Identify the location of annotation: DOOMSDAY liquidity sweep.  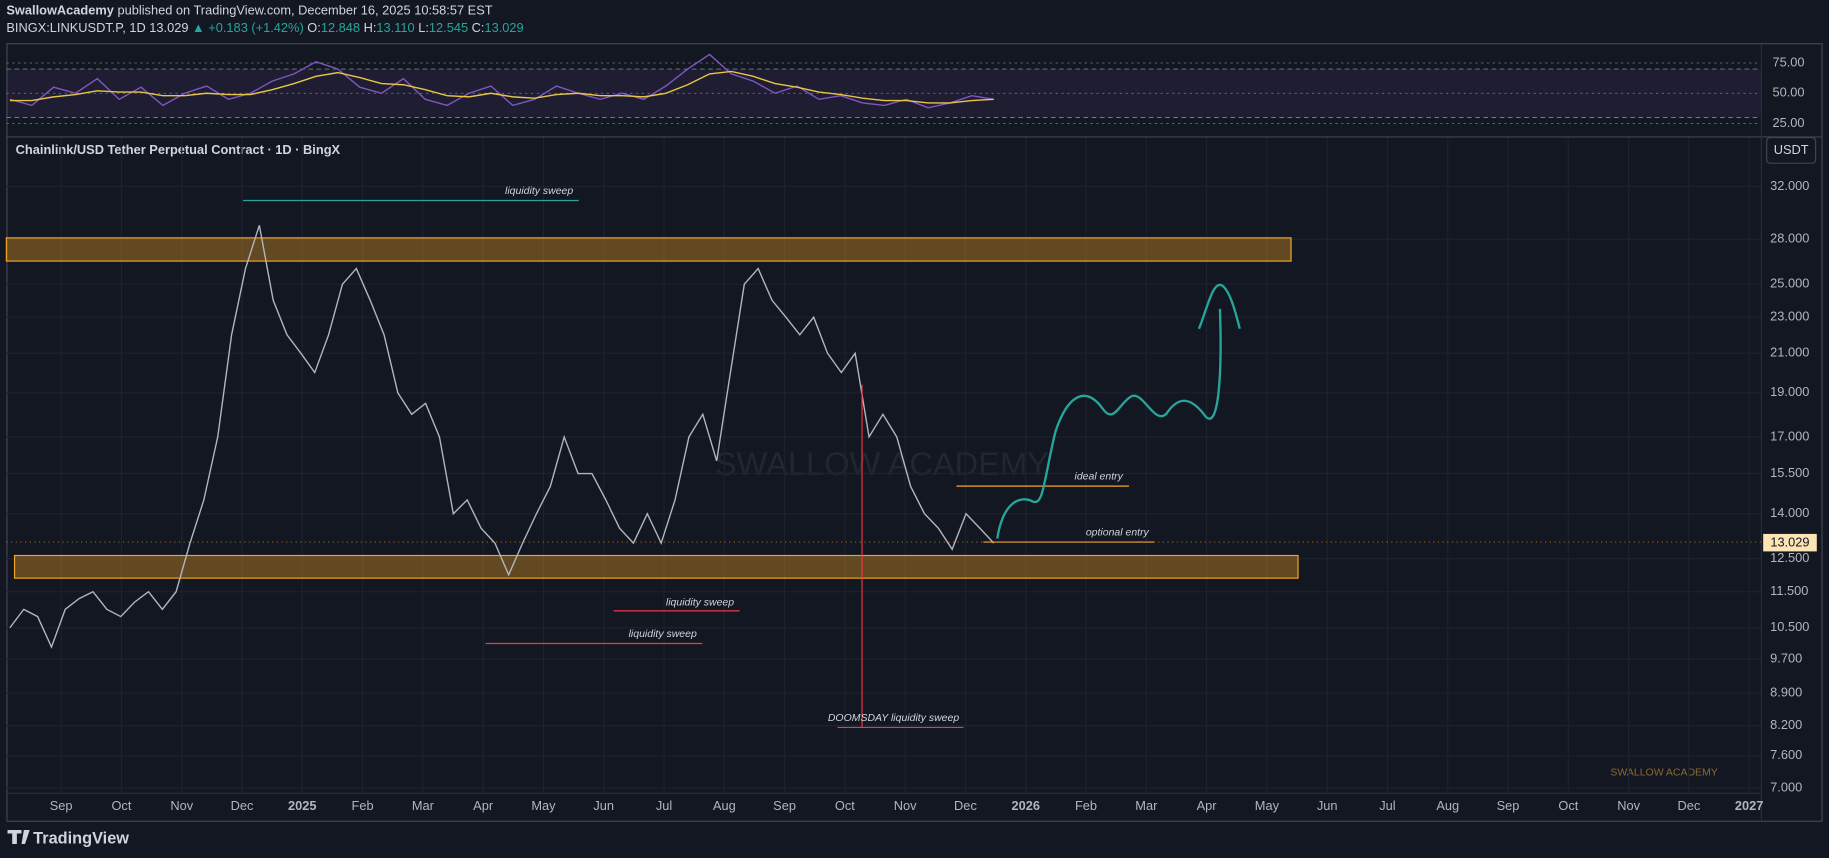
(893, 718).